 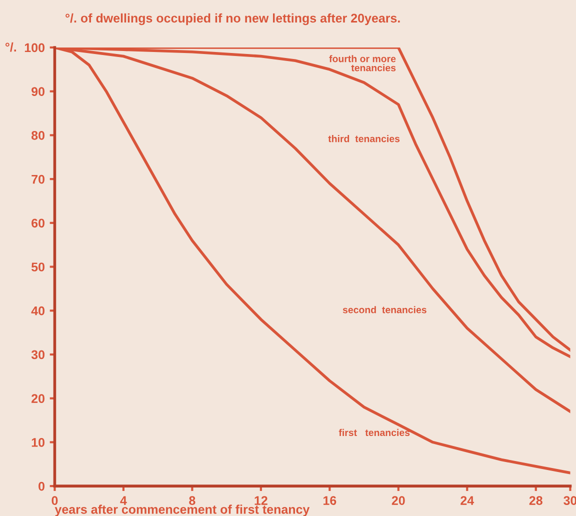 What do you see at coordinates (261, 500) in the screenshot?
I see `x-tick-label: 12` at bounding box center [261, 500].